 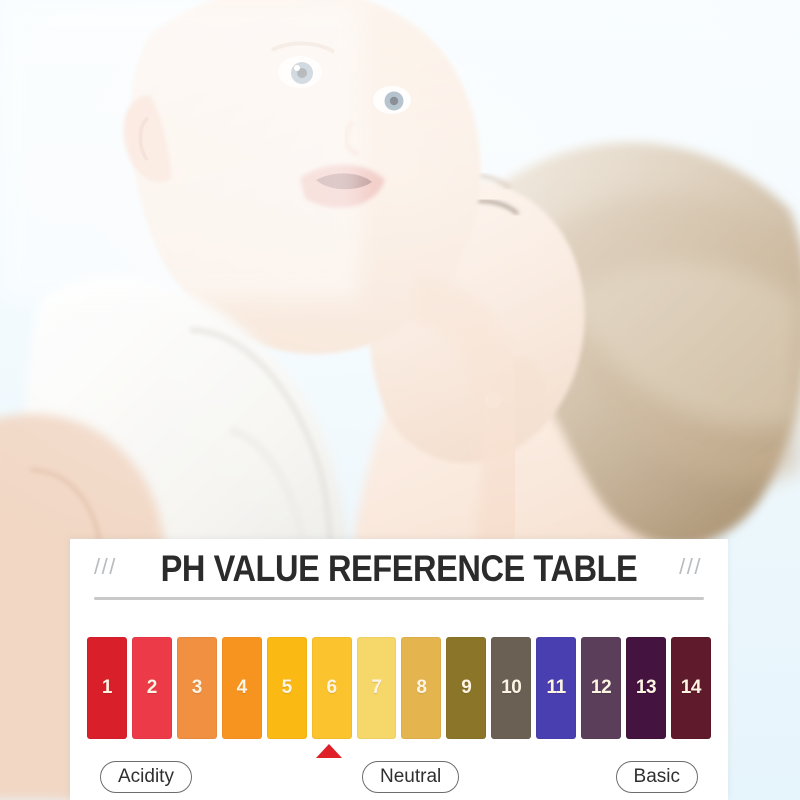 What do you see at coordinates (399, 688) in the screenshot?
I see `ph-swatch-strip: 1 2 3 4 5 6 7 8 9 10 11 12 13 14` at bounding box center [399, 688].